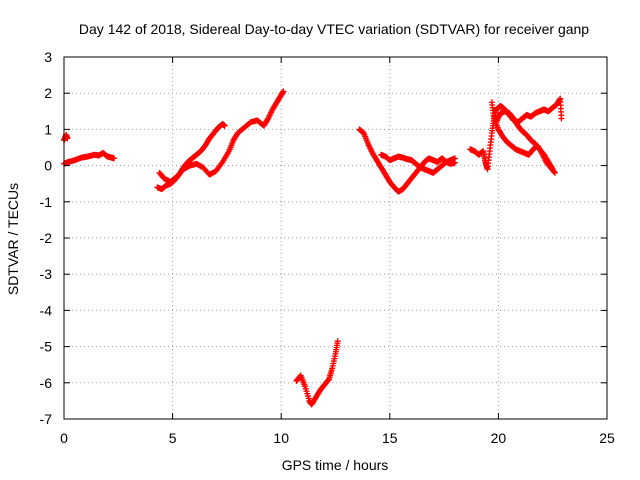 The height and width of the screenshot is (480, 640). Describe the element at coordinates (46, 419) in the screenshot. I see `y-tick-label: -7` at that location.